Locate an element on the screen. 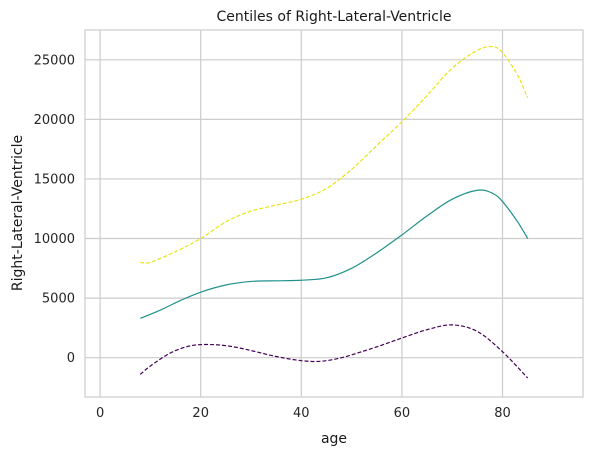  x-axis-label: age is located at coordinates (334, 439).